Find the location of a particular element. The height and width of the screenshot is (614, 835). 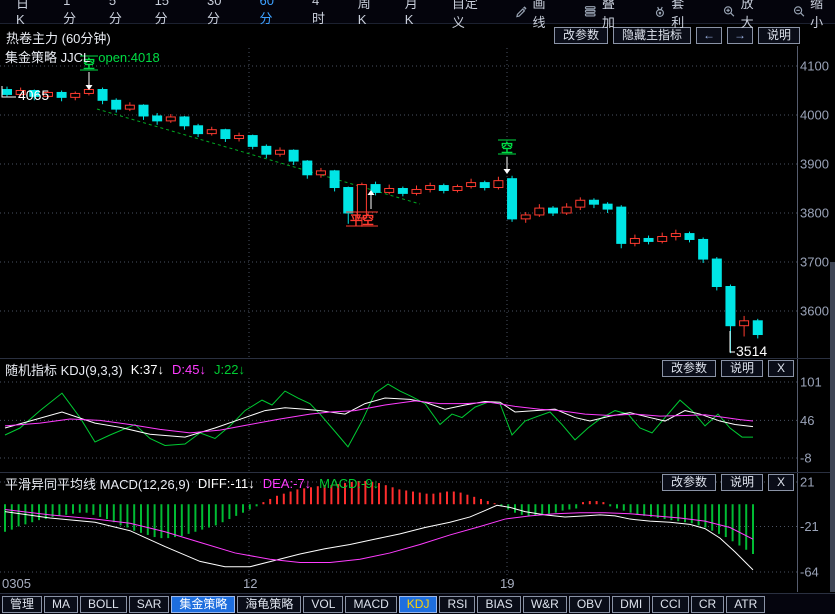

y-tick-label: -8 is located at coordinates (806, 457).